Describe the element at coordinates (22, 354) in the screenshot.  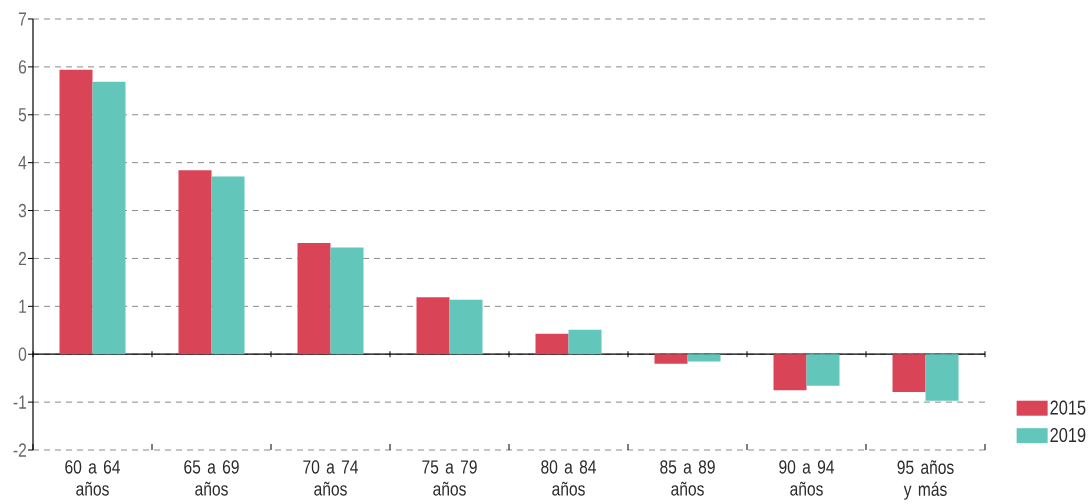
I see `y-tick-label: 0` at that location.